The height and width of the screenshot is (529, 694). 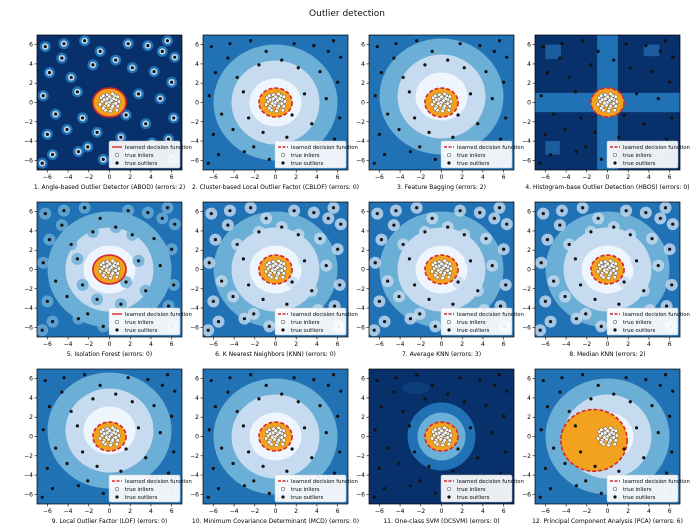 What do you see at coordinates (139, 490) in the screenshot?
I see `legend-inlier-label: true inliers` at bounding box center [139, 490].